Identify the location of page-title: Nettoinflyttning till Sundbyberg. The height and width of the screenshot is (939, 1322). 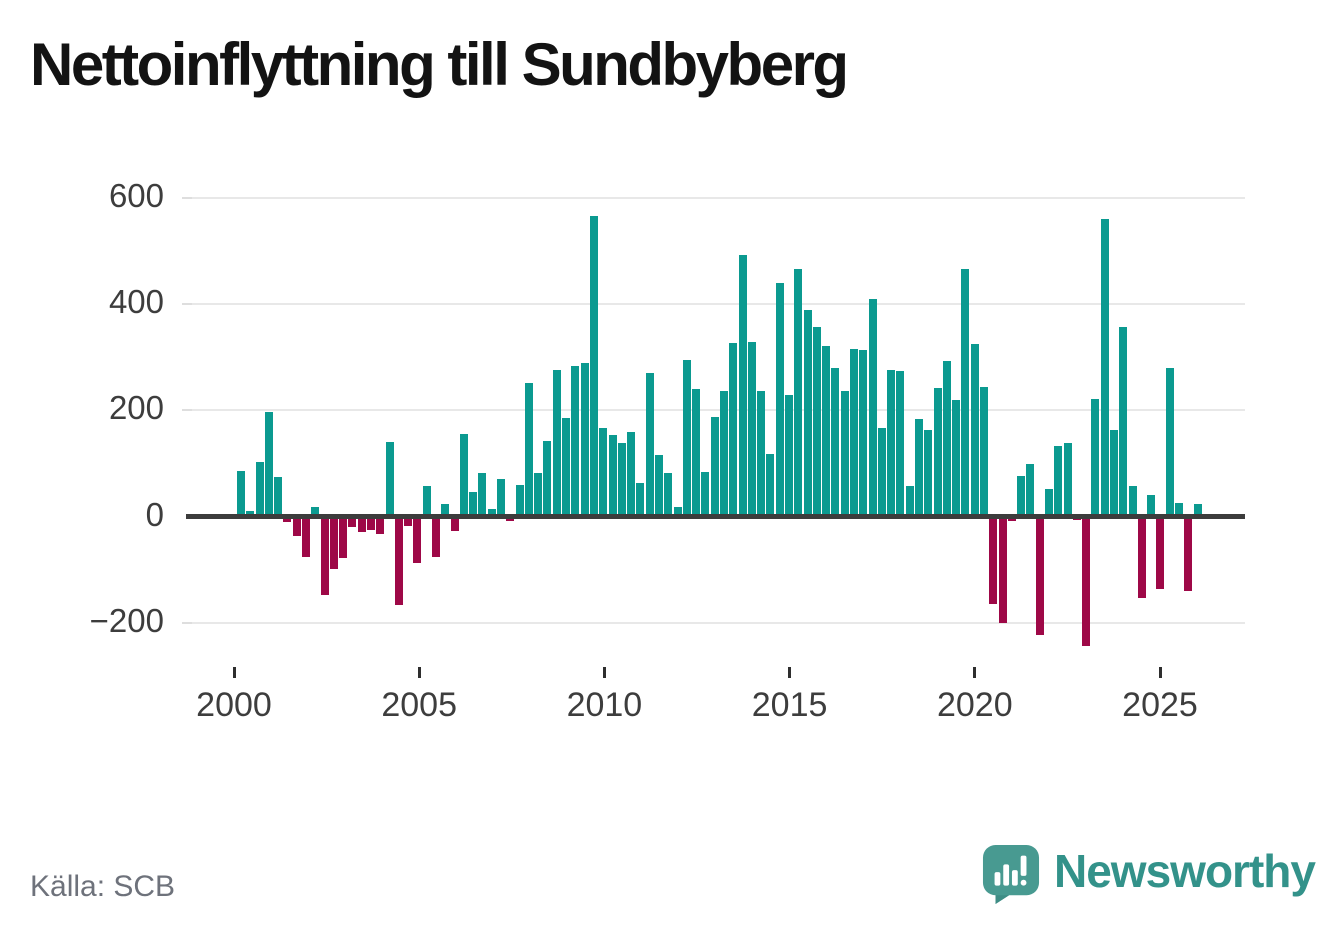
(439, 64).